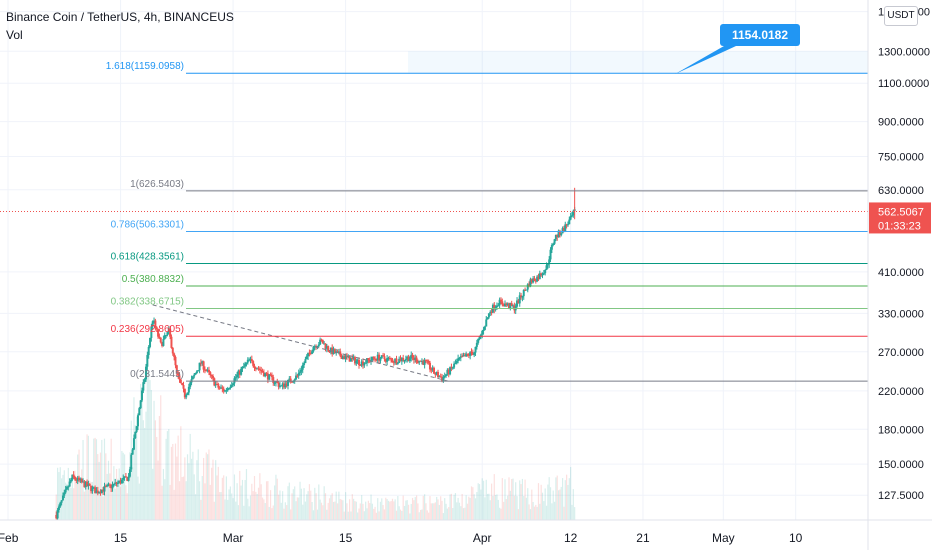 Image resolution: width=932 pixels, height=550 pixels. Describe the element at coordinates (145, 66) in the screenshot. I see `fib-level-label: 1.618(1159.0958)` at that location.